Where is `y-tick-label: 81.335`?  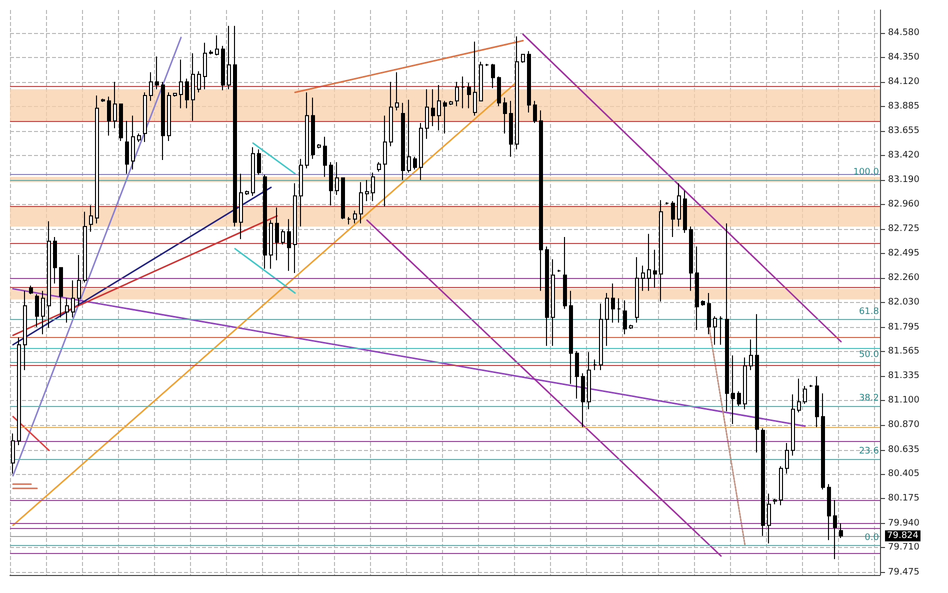 y-tick-label: 81.335 is located at coordinates (904, 375).